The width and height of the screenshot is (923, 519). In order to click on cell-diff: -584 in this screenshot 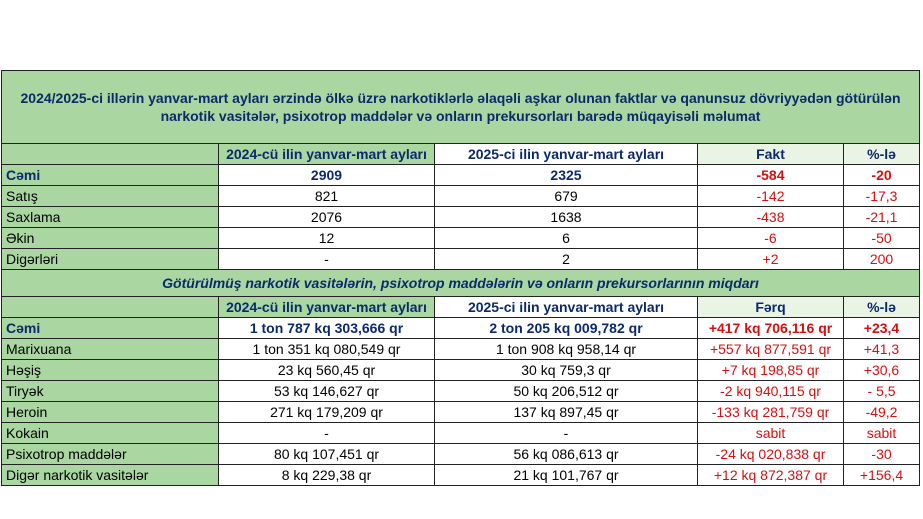, I will do `click(770, 175)`.